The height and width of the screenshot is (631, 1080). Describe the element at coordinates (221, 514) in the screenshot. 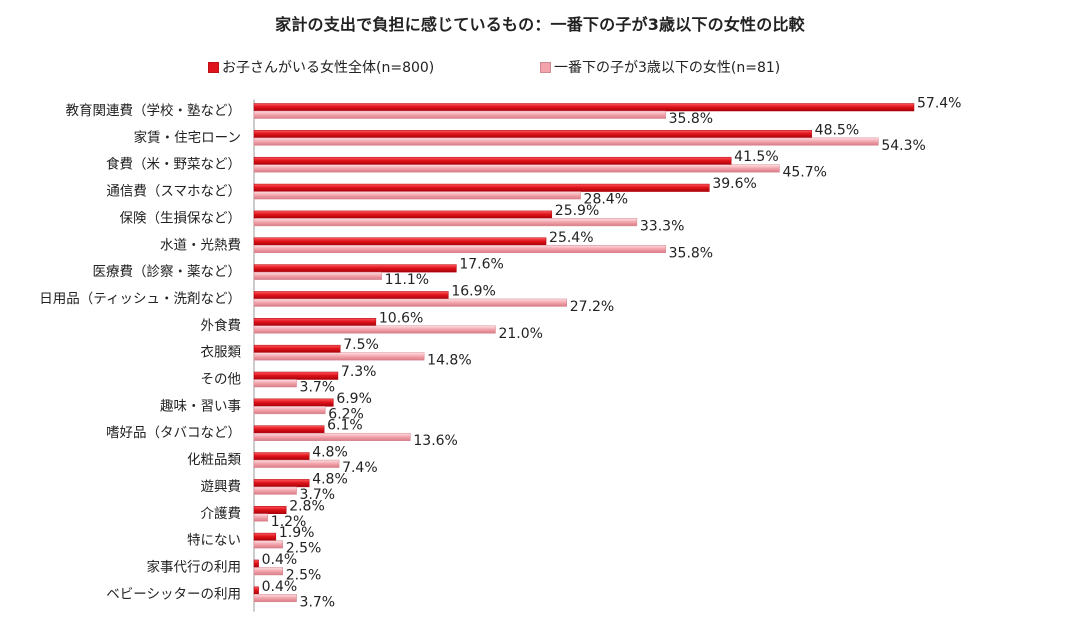

I see `category-label: 介護費` at that location.